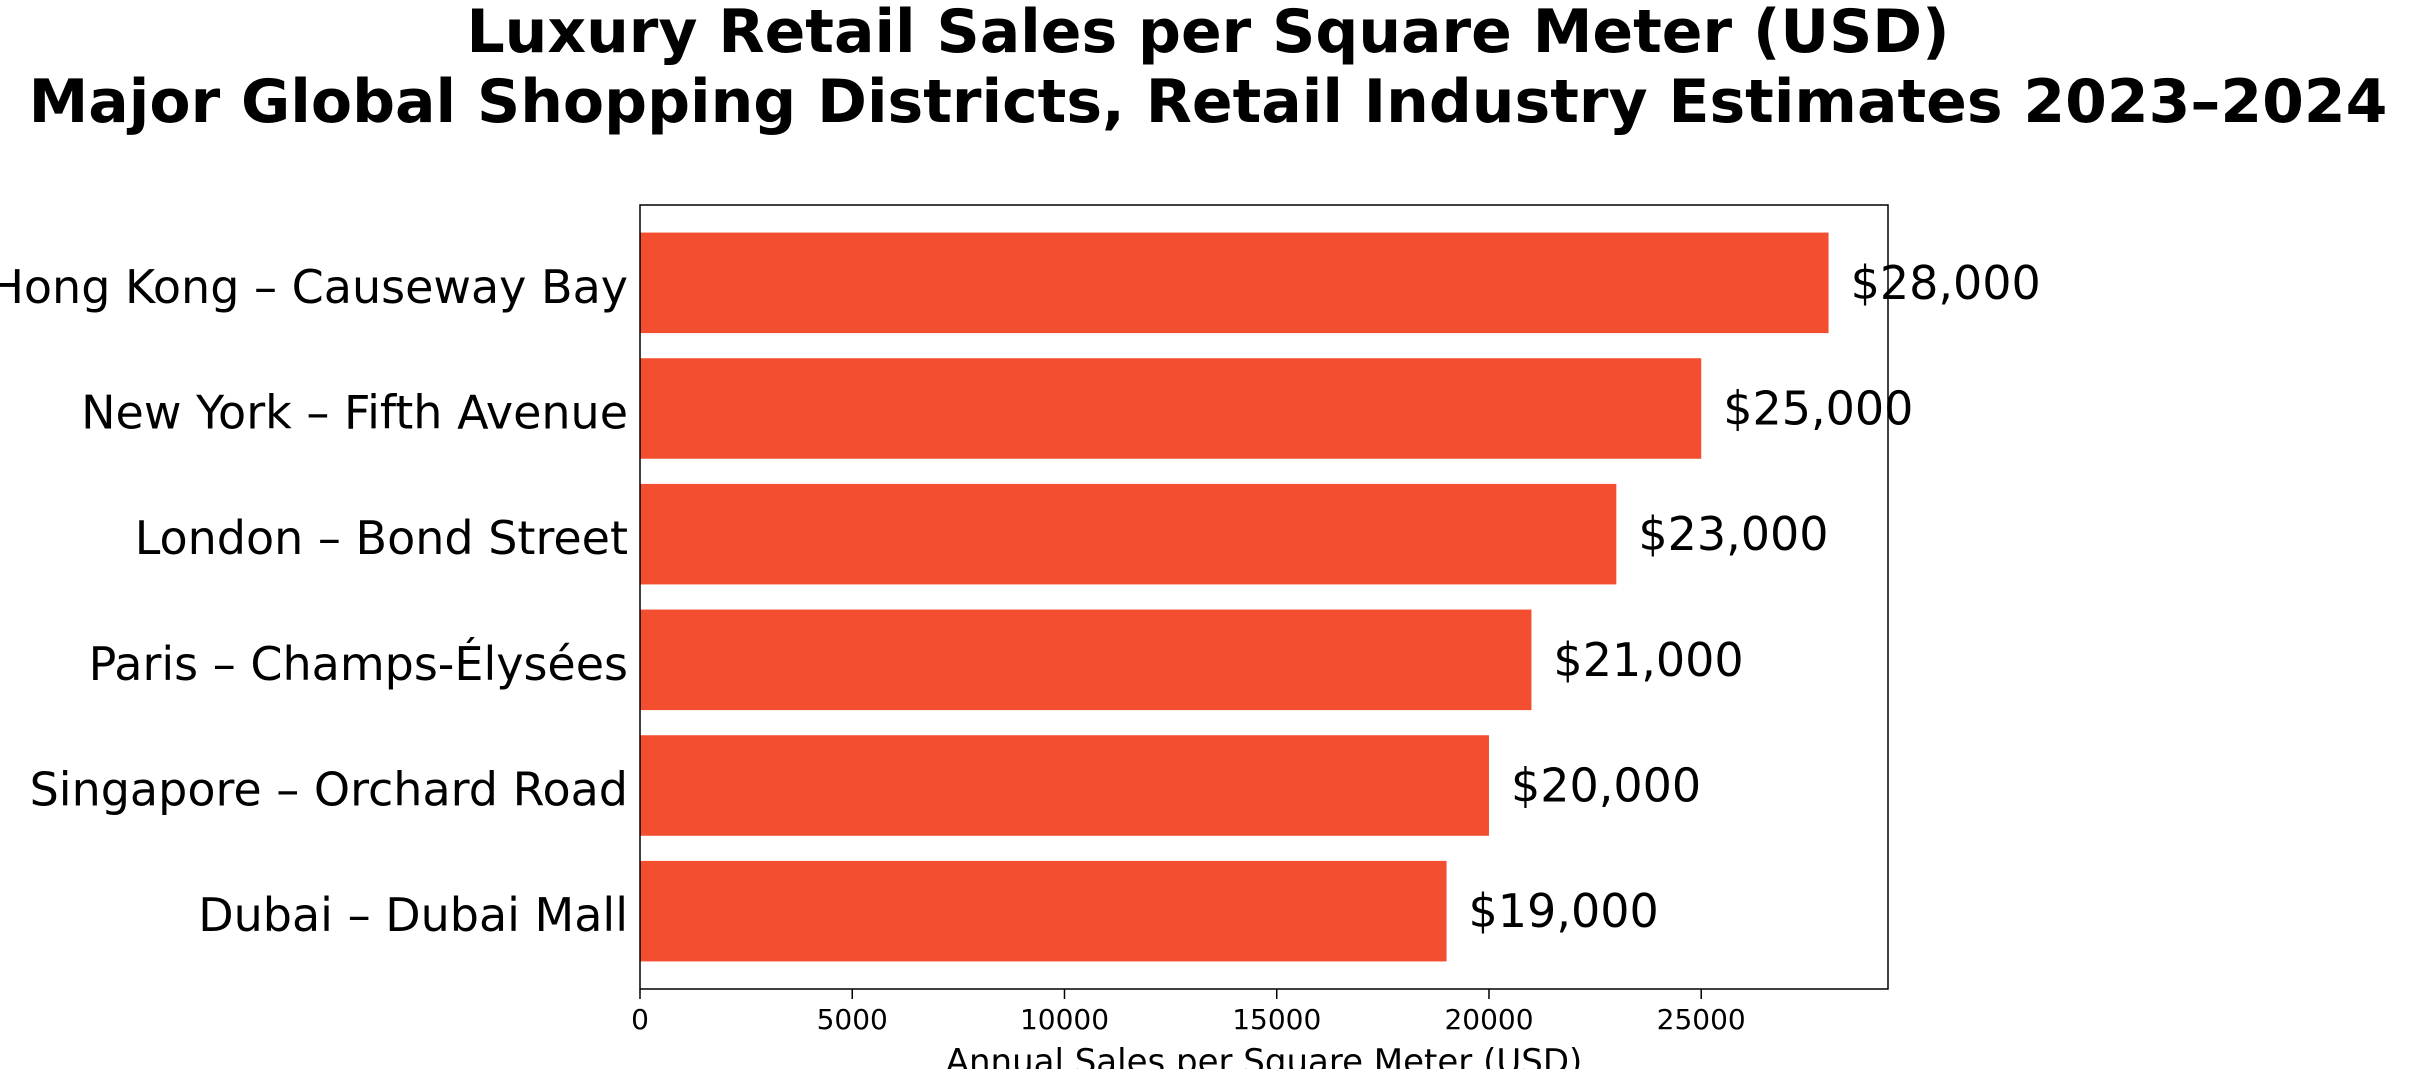 This screenshot has height=1069, width=2417. What do you see at coordinates (1188, 1012) in the screenshot?
I see `x-axis-ticks: 0 5000 10000 15000 20000 25000` at bounding box center [1188, 1012].